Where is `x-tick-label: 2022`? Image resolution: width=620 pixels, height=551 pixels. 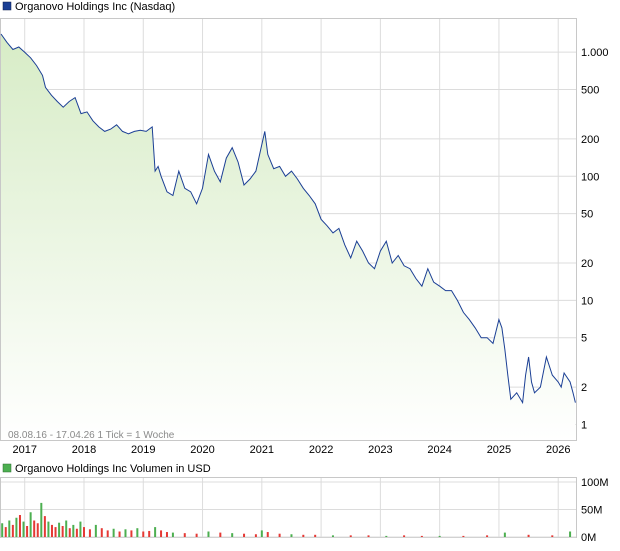
x-tick-label: 2022 is located at coordinates (321, 450).